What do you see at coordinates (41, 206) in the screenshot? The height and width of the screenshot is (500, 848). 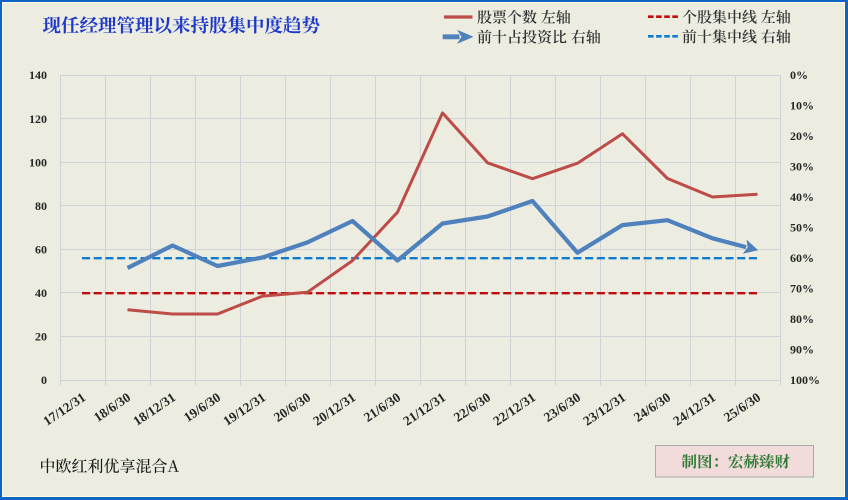 I see `svg-text: 80` at bounding box center [41, 206].